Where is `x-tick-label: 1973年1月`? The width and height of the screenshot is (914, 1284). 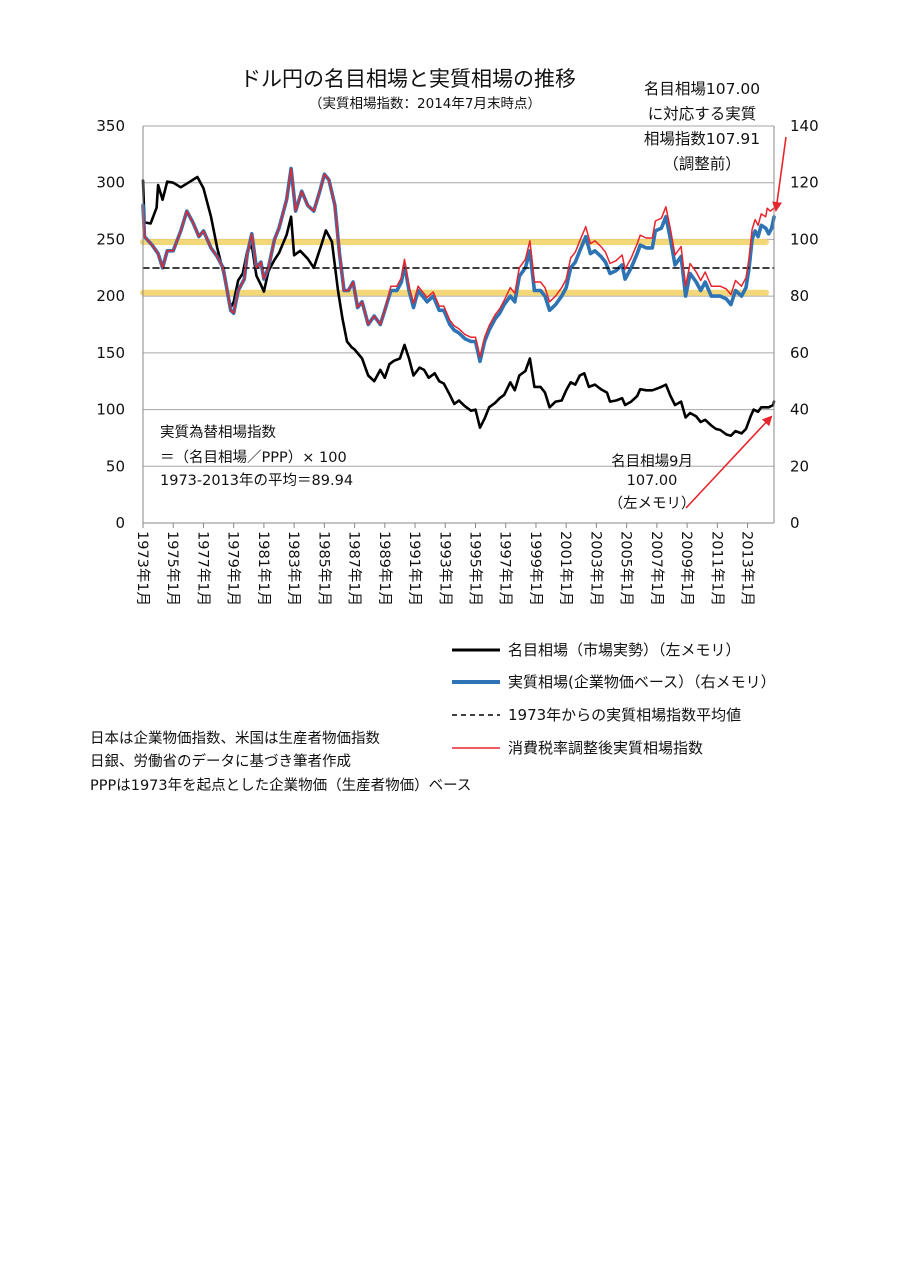 x-tick-label: 1973年1月 is located at coordinates (142, 568).